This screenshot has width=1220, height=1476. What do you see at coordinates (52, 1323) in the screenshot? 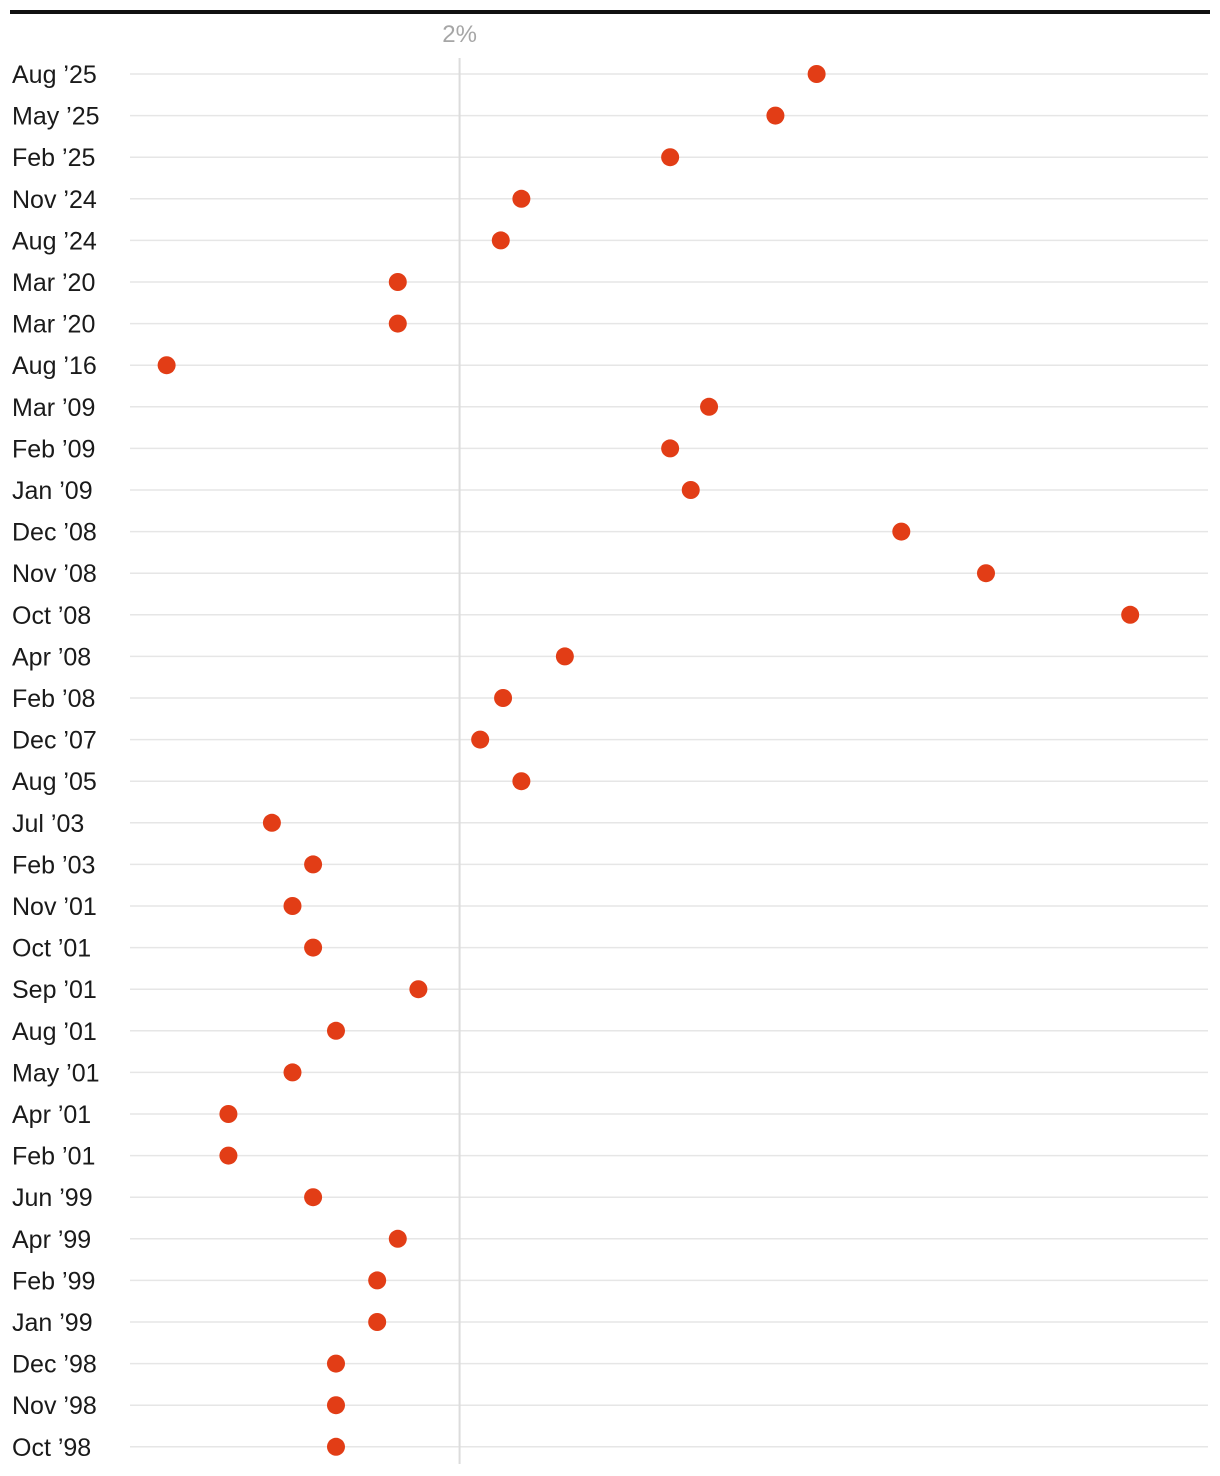
I see `row-label: Jan ’99` at bounding box center [52, 1323].